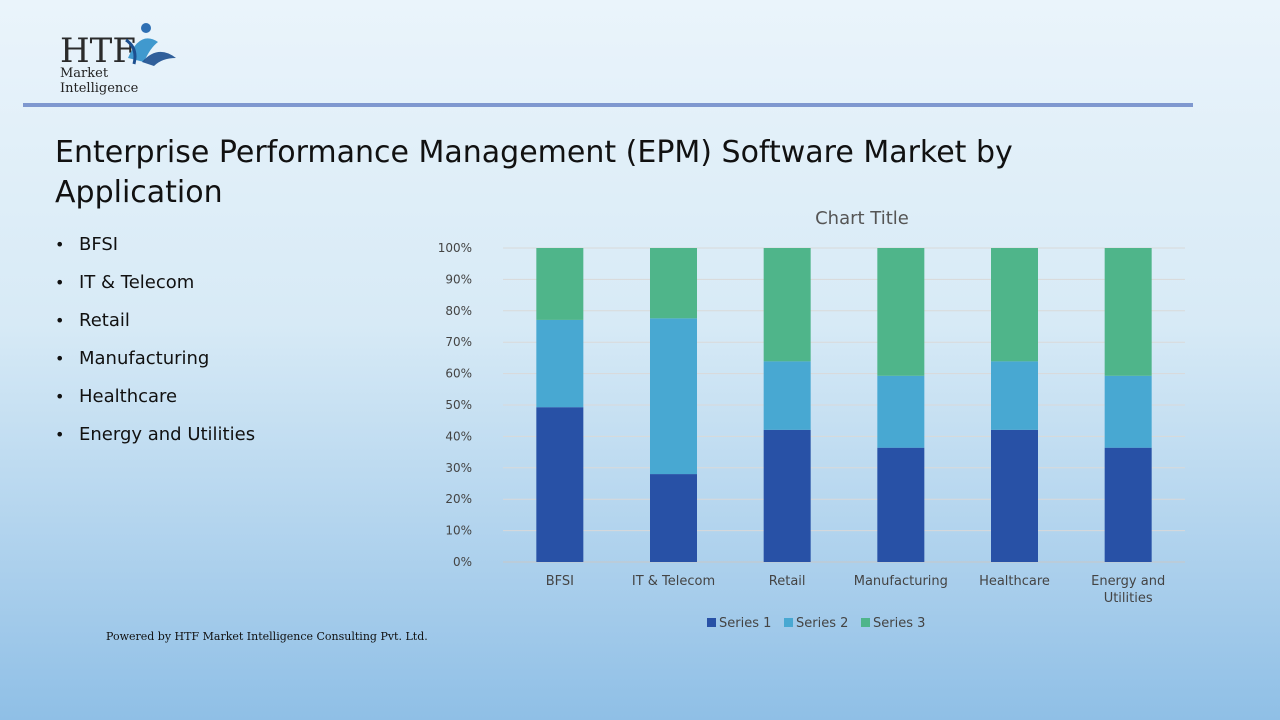  Describe the element at coordinates (155, 397) in the screenshot. I see `application-item: Healthcare` at that location.